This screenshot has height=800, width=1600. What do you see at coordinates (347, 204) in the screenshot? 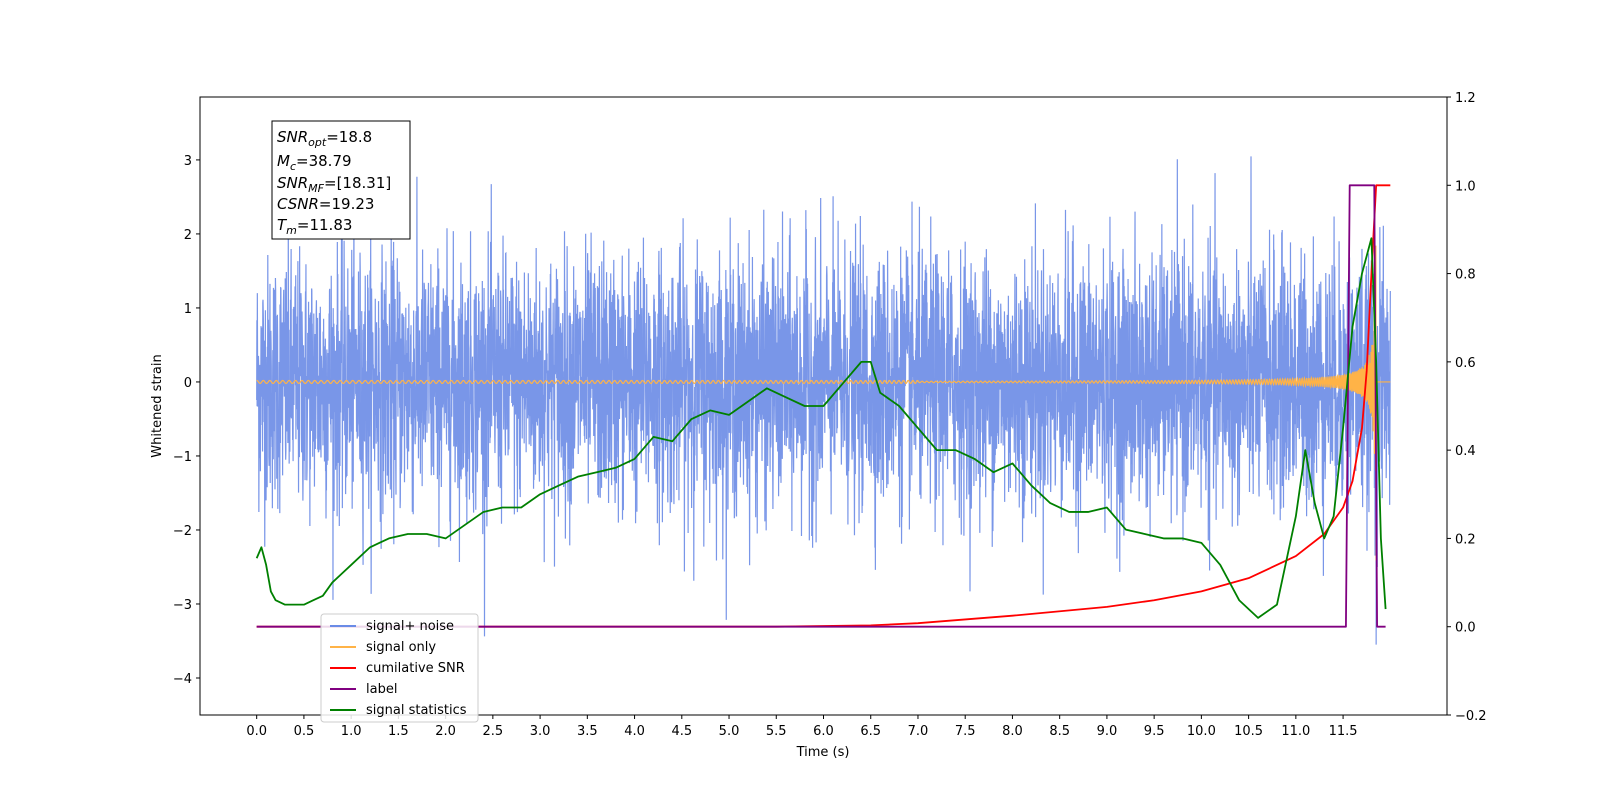
I see `info-csnr-value: =19.23` at bounding box center [347, 204].